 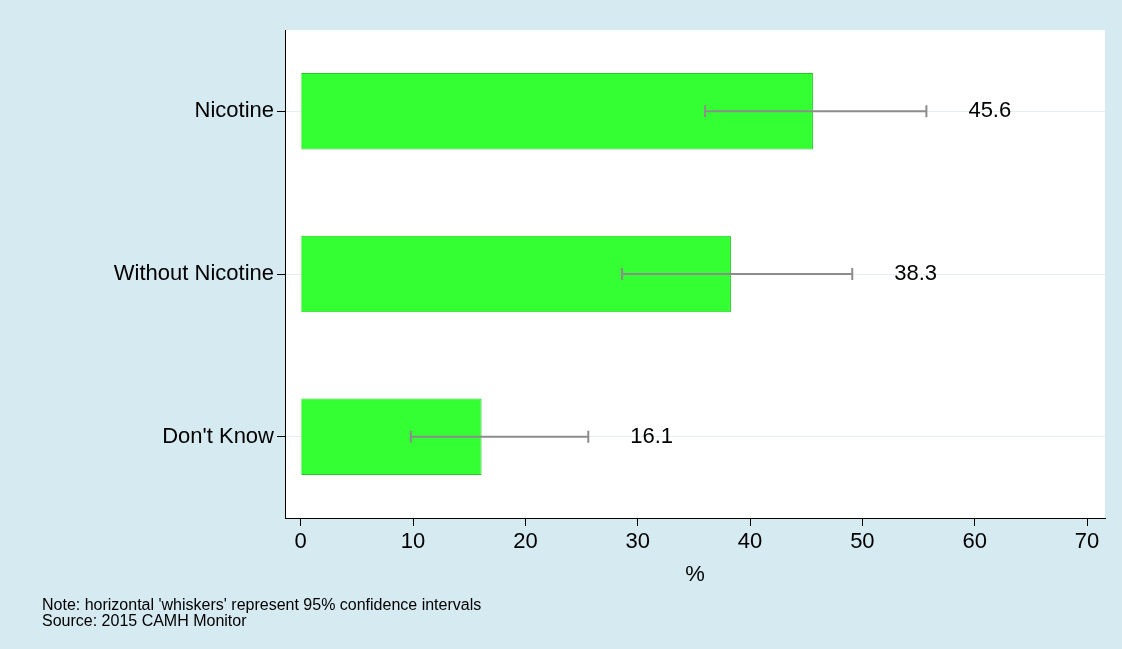 I want to click on x-tick-label: 20, so click(x=525, y=541).